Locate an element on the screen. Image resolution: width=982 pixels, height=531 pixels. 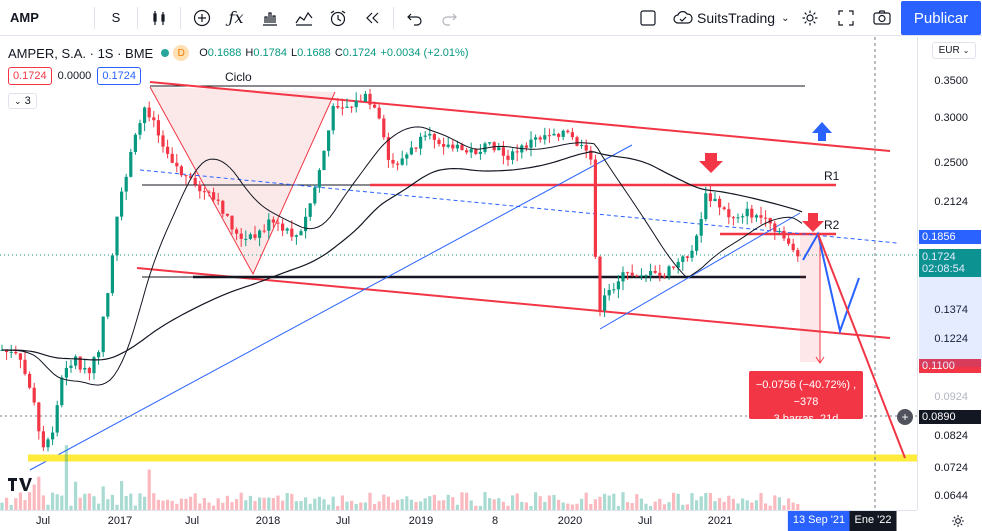
ciclo-label: Ciclo is located at coordinates (238, 77).